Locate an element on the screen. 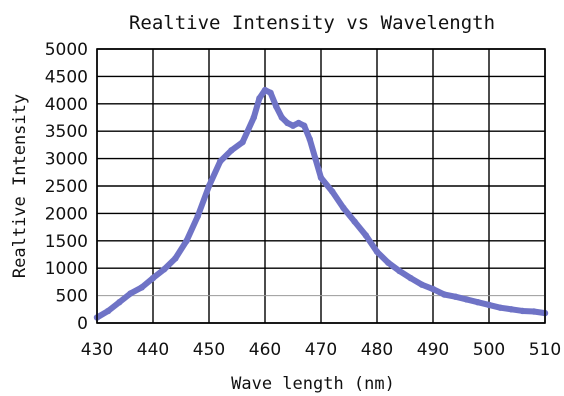 This screenshot has width=564, height=396. y-tick-label: 1500 is located at coordinates (66, 242).